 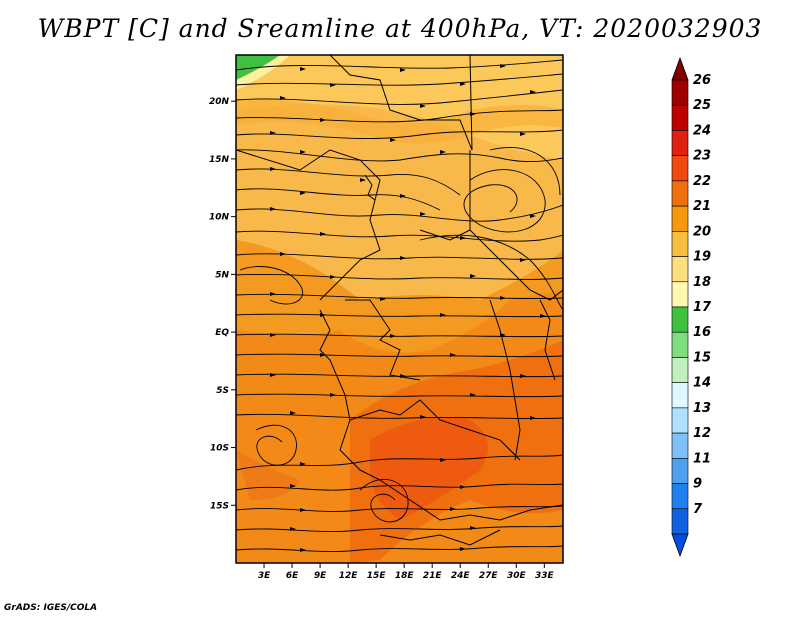 What do you see at coordinates (292, 576) in the screenshot?
I see `lon-tick-label: 6E` at bounding box center [292, 576].